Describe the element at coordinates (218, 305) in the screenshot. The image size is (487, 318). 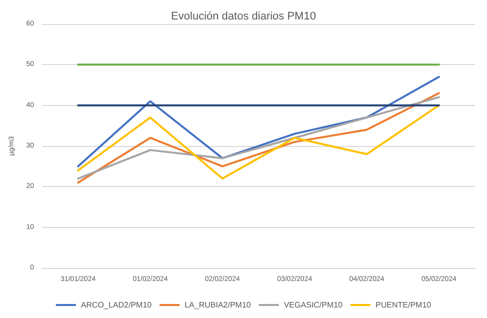
I see `legend-label: LA_RUBIA2/PM10` at that location.